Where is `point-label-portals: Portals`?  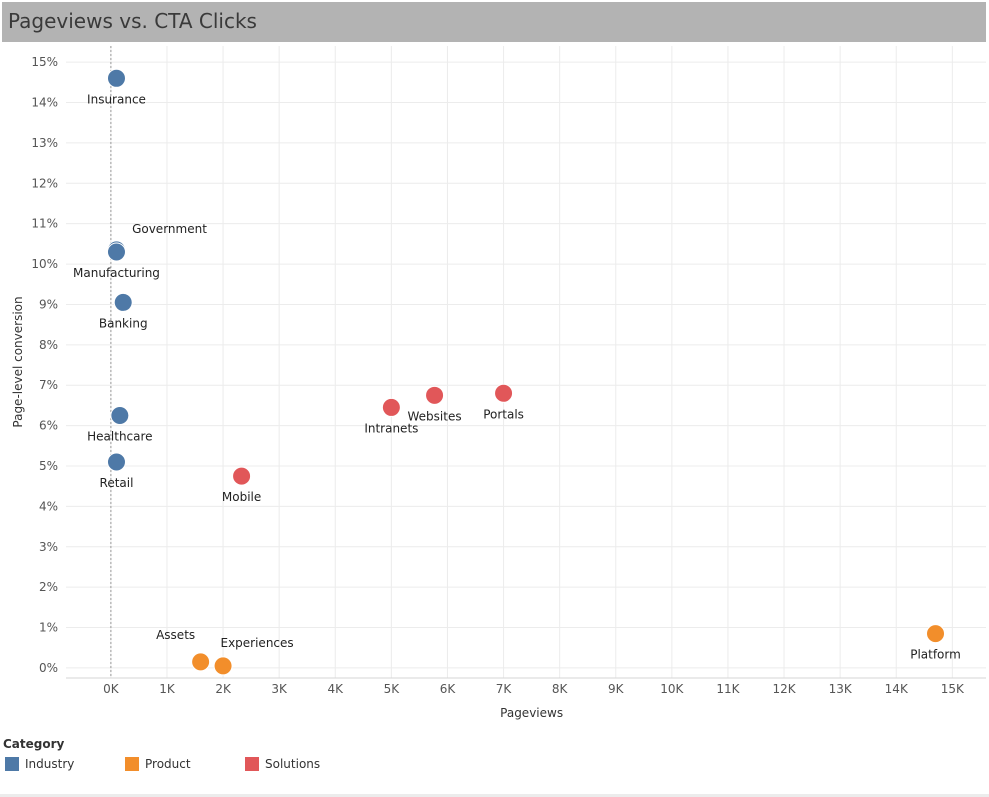 point-label-portals: Portals is located at coordinates (503, 414).